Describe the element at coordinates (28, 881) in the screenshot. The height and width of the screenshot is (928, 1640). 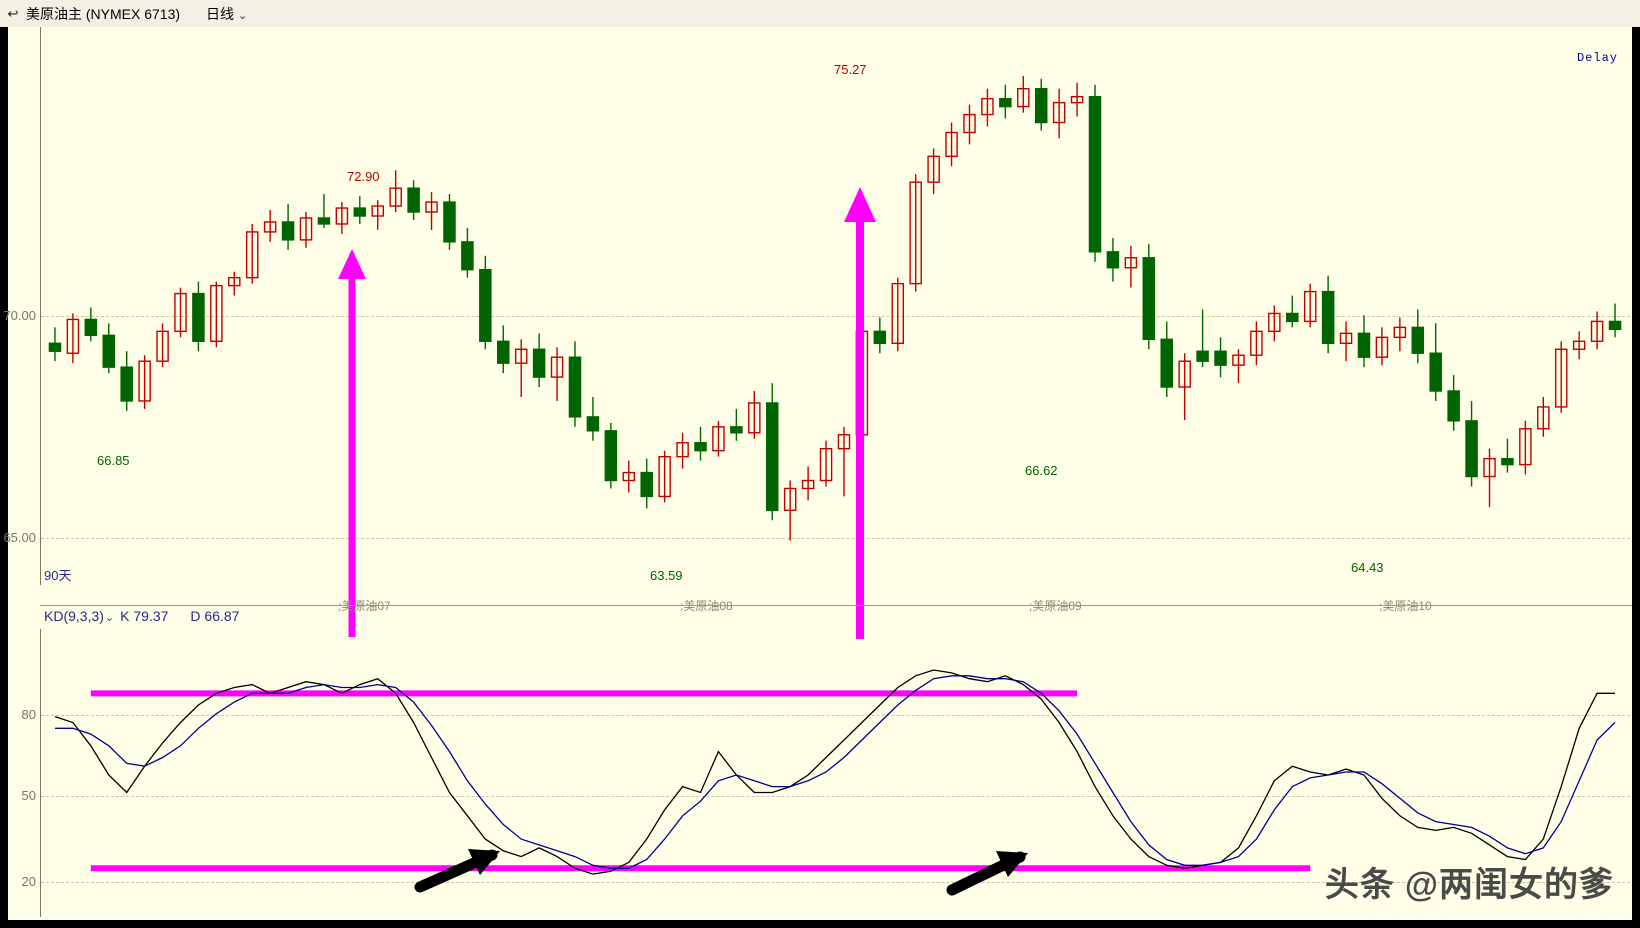
I see `kd-axis-label-20: 20` at that location.